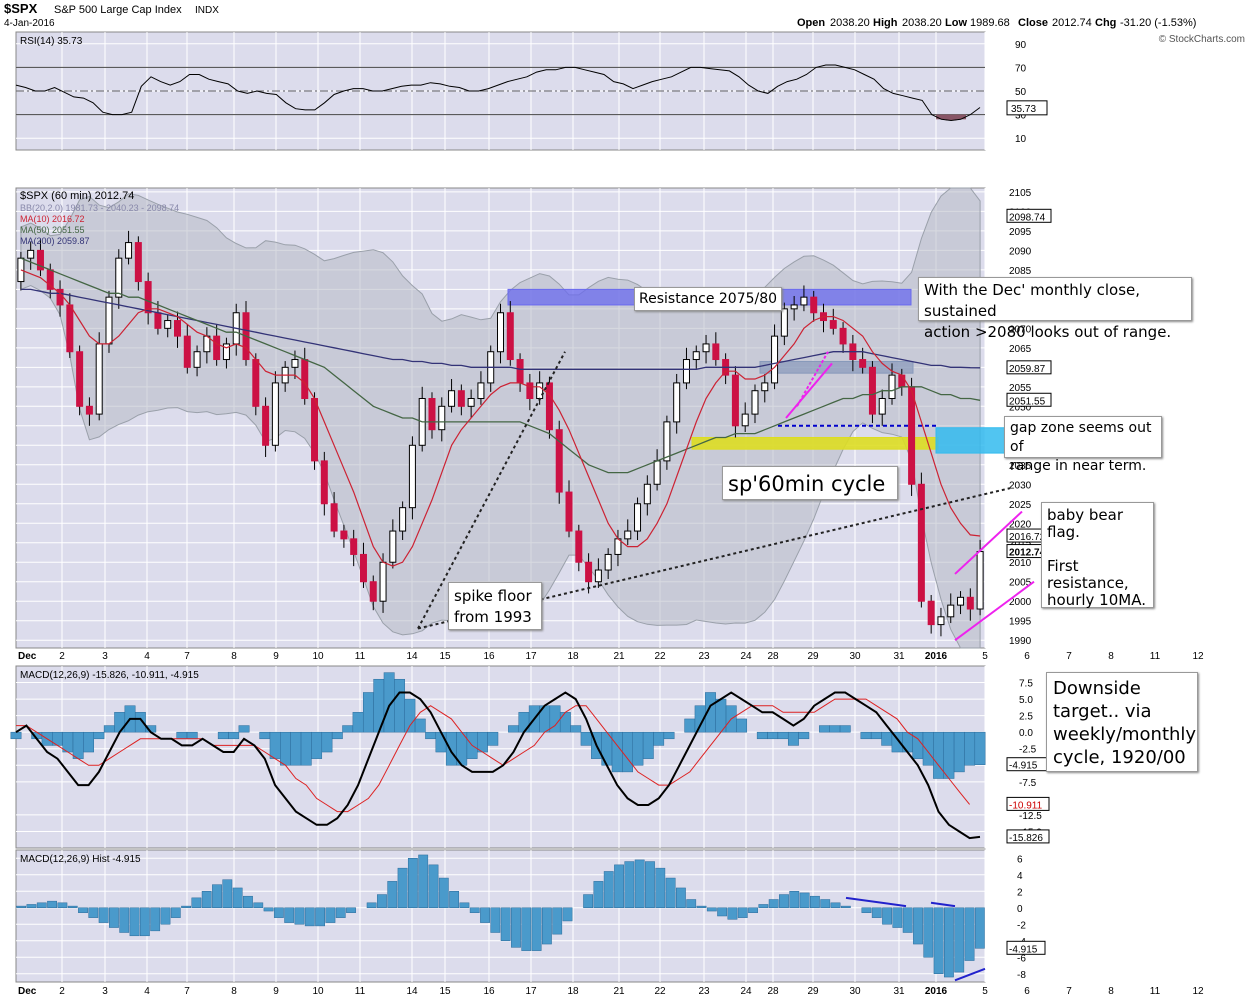 The width and height of the screenshot is (1250, 1000). Describe the element at coordinates (1198, 991) in the screenshot. I see `hist-x-tick-label: 12` at that location.